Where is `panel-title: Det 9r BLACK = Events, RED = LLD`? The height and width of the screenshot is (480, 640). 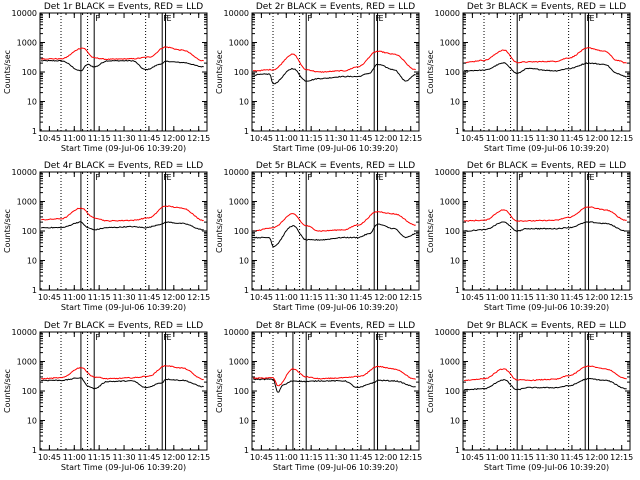 panel-title: Det 9r BLACK = Events, RED = LLD is located at coordinates (546, 326).